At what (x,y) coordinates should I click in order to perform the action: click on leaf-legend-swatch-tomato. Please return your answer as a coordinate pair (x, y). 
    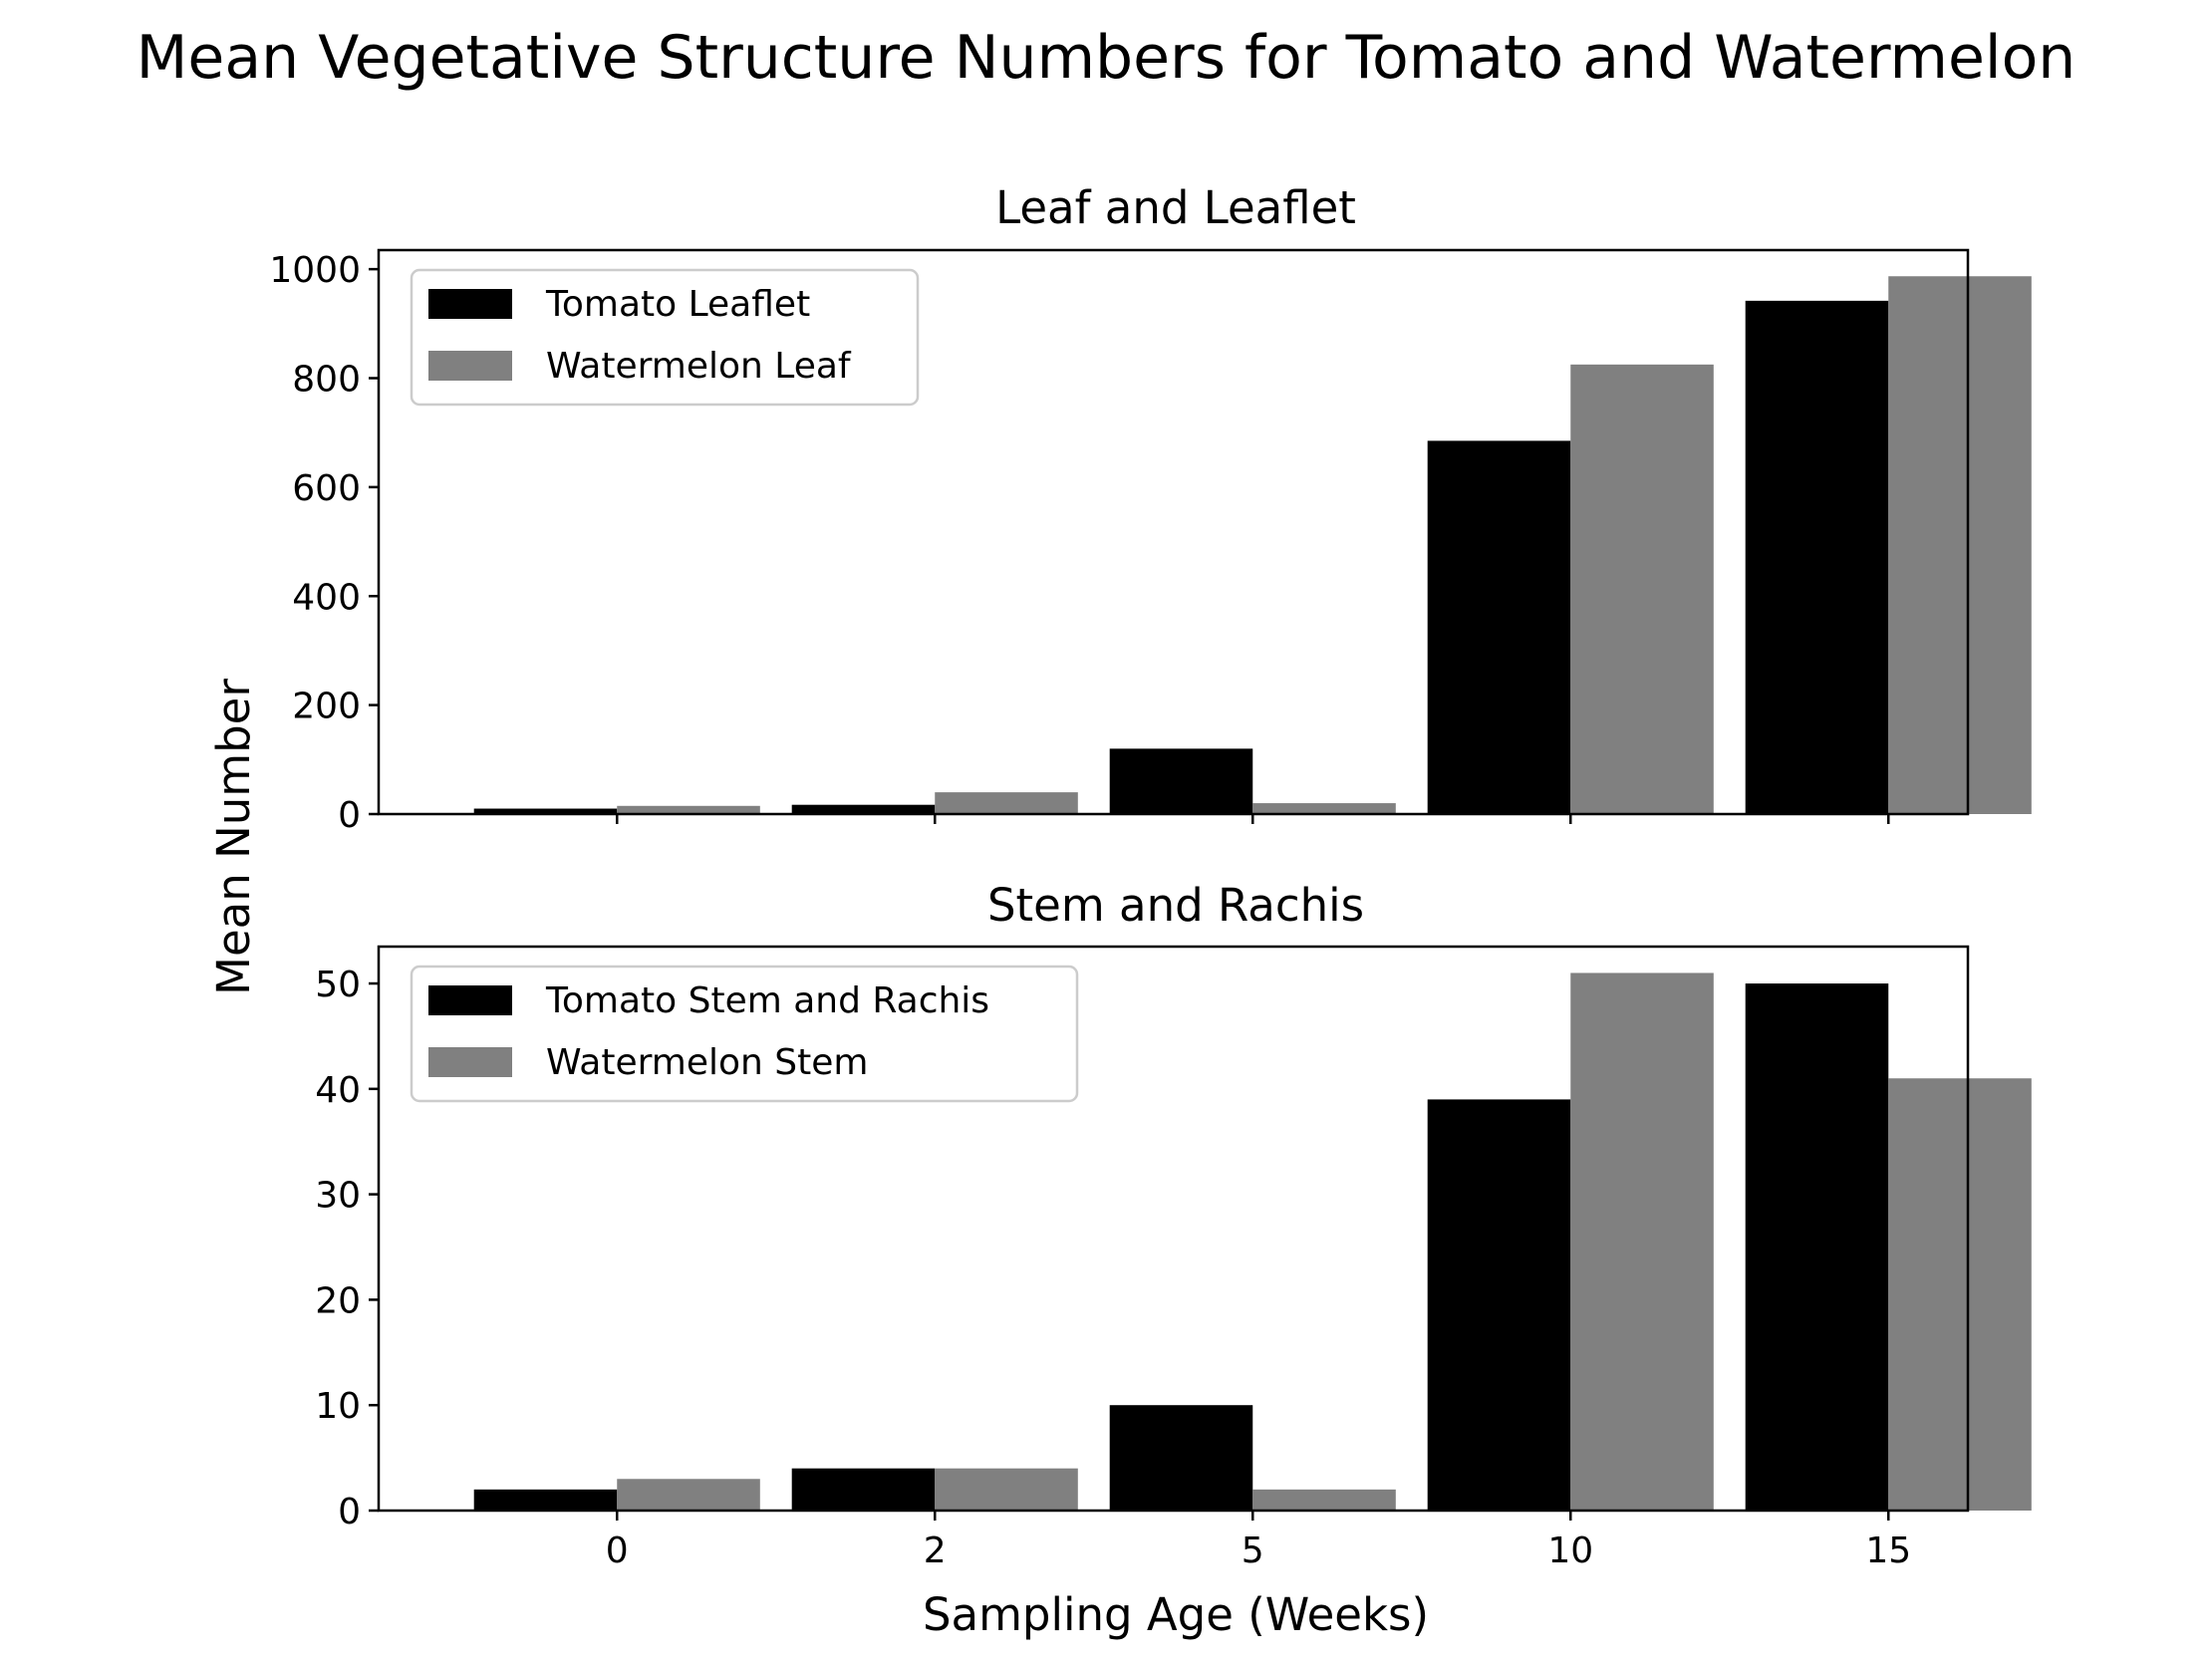
    Looking at the image, I should click on (470, 304).